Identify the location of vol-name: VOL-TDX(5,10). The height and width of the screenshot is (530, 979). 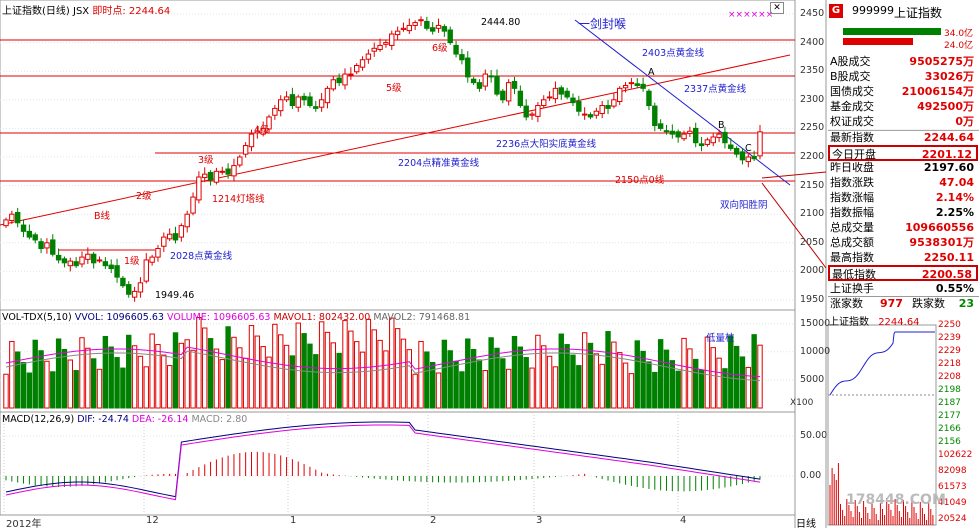
(37, 317).